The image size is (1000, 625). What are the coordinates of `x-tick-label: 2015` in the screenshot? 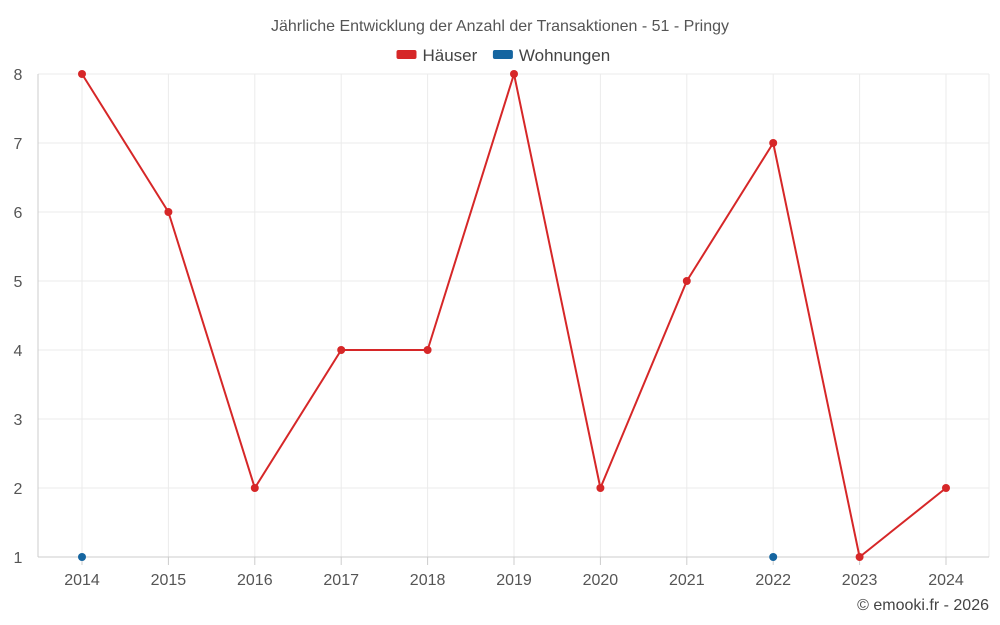 It's located at (169, 580).